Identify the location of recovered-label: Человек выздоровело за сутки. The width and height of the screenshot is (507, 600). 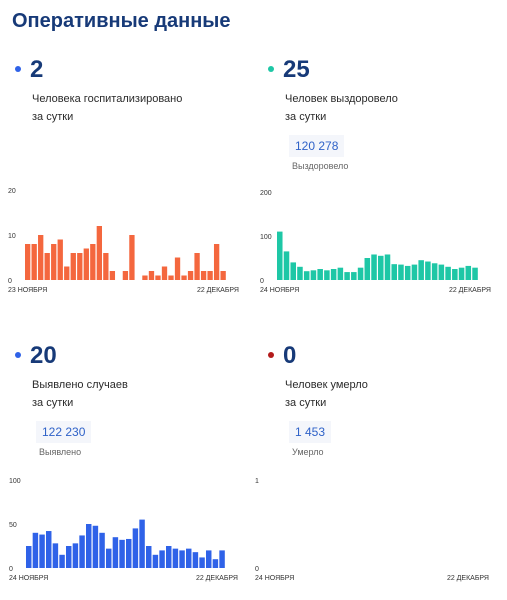
(380, 108).